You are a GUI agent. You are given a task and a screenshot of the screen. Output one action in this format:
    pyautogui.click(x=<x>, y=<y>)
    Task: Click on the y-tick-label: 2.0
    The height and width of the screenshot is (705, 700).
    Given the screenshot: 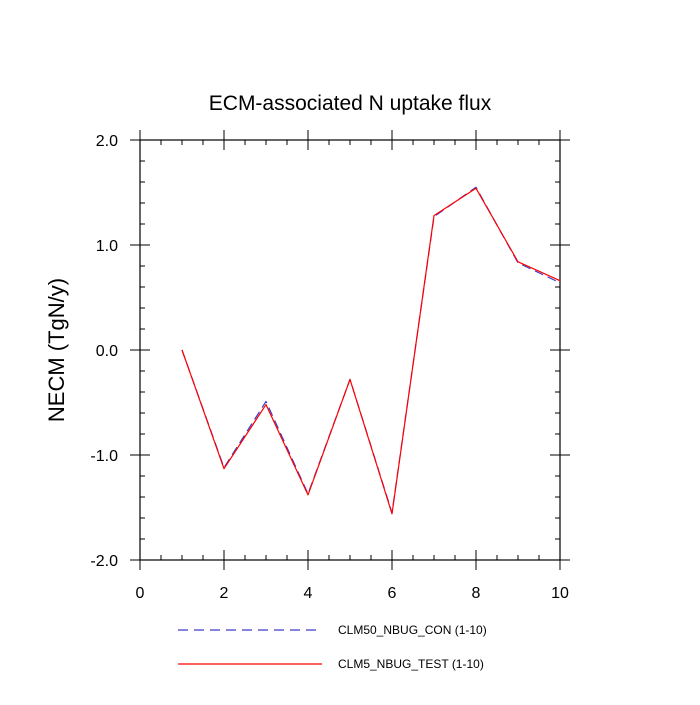 What is the action you would take?
    pyautogui.click(x=107, y=141)
    